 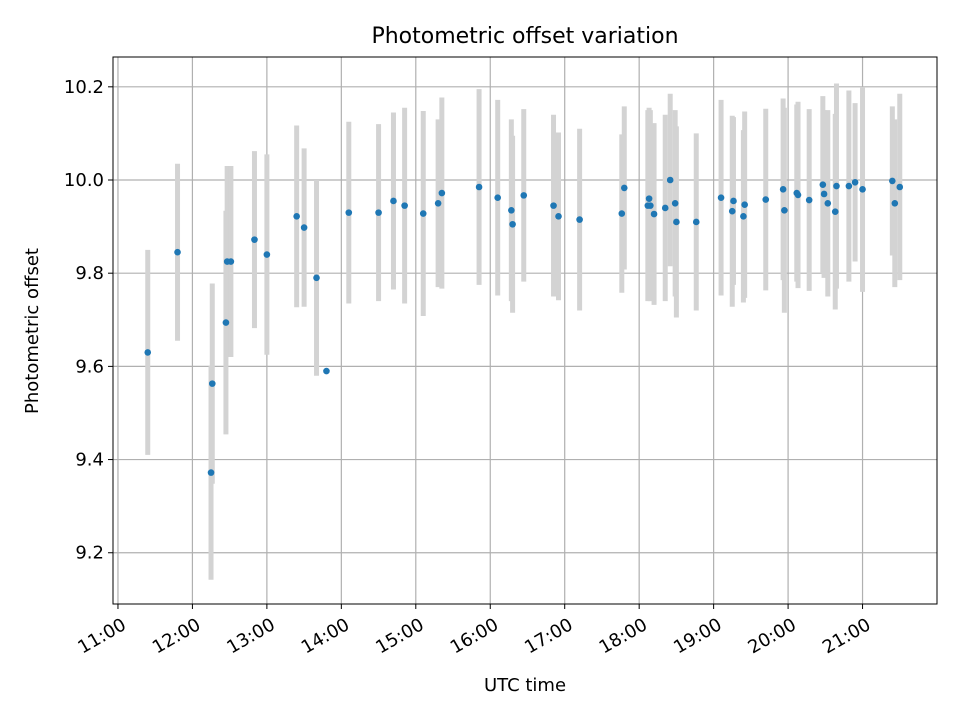 What do you see at coordinates (84, 87) in the screenshot?
I see `y-tick-label: 10.2` at bounding box center [84, 87].